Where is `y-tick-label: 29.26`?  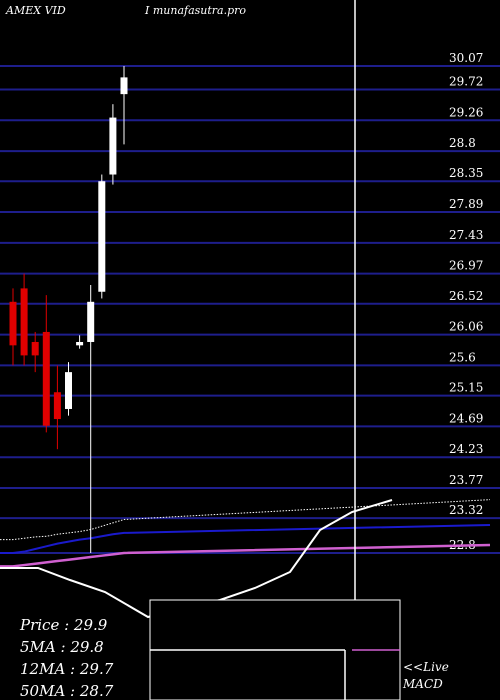
y-tick-label: 29.26 is located at coordinates (466, 112).